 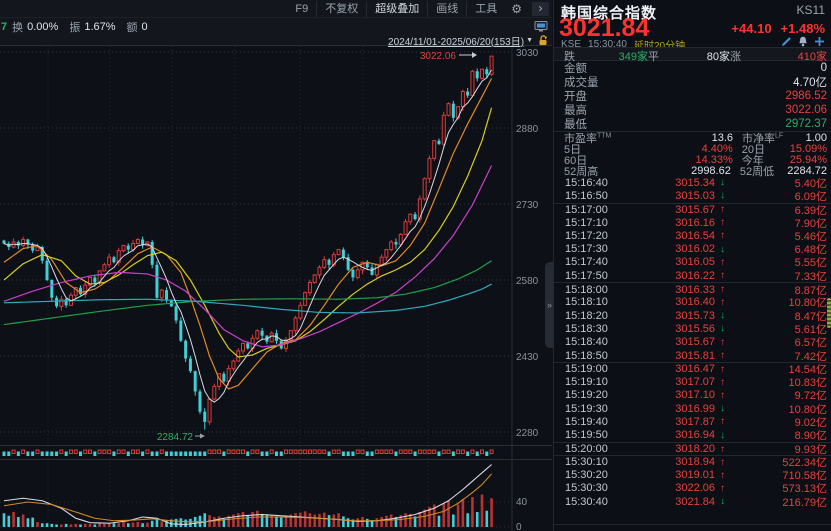 I want to click on volume-bars, so click(x=247, y=510).